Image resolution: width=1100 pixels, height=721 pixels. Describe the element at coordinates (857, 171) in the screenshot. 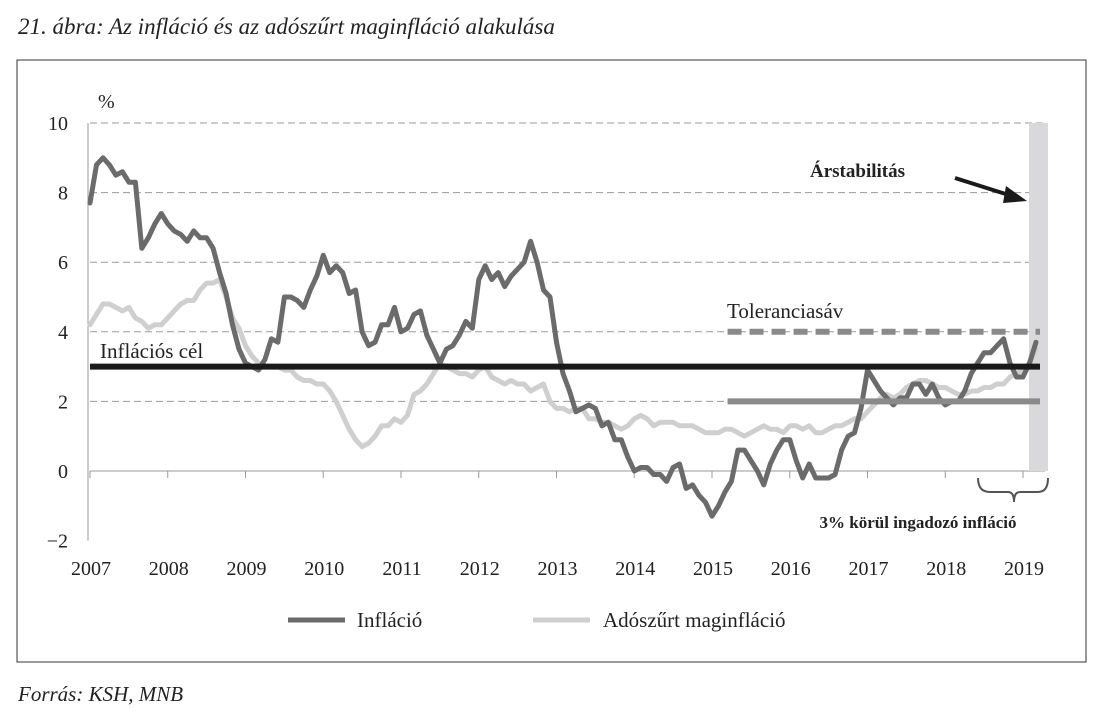

I see `price-stability-label: Árstabilitás` at that location.